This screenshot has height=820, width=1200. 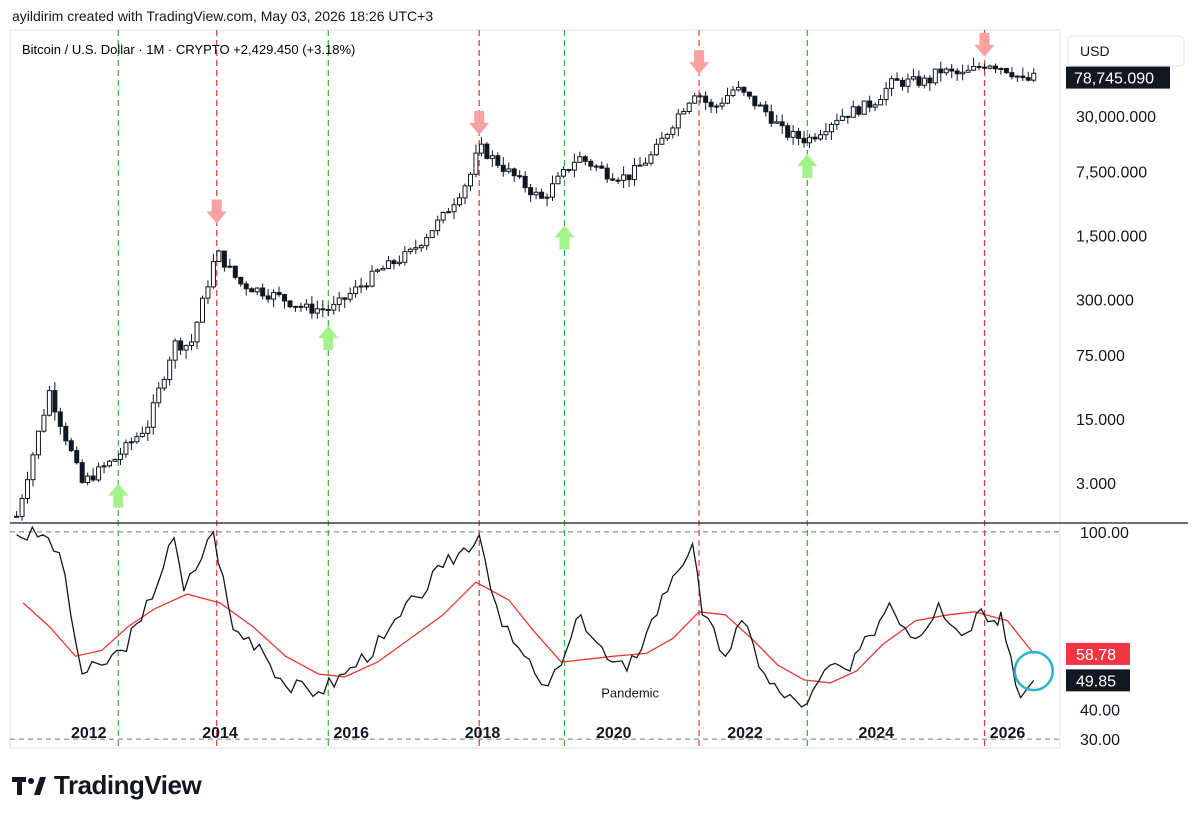 What do you see at coordinates (745, 733) in the screenshot?
I see `time-tick-label: 2022` at bounding box center [745, 733].